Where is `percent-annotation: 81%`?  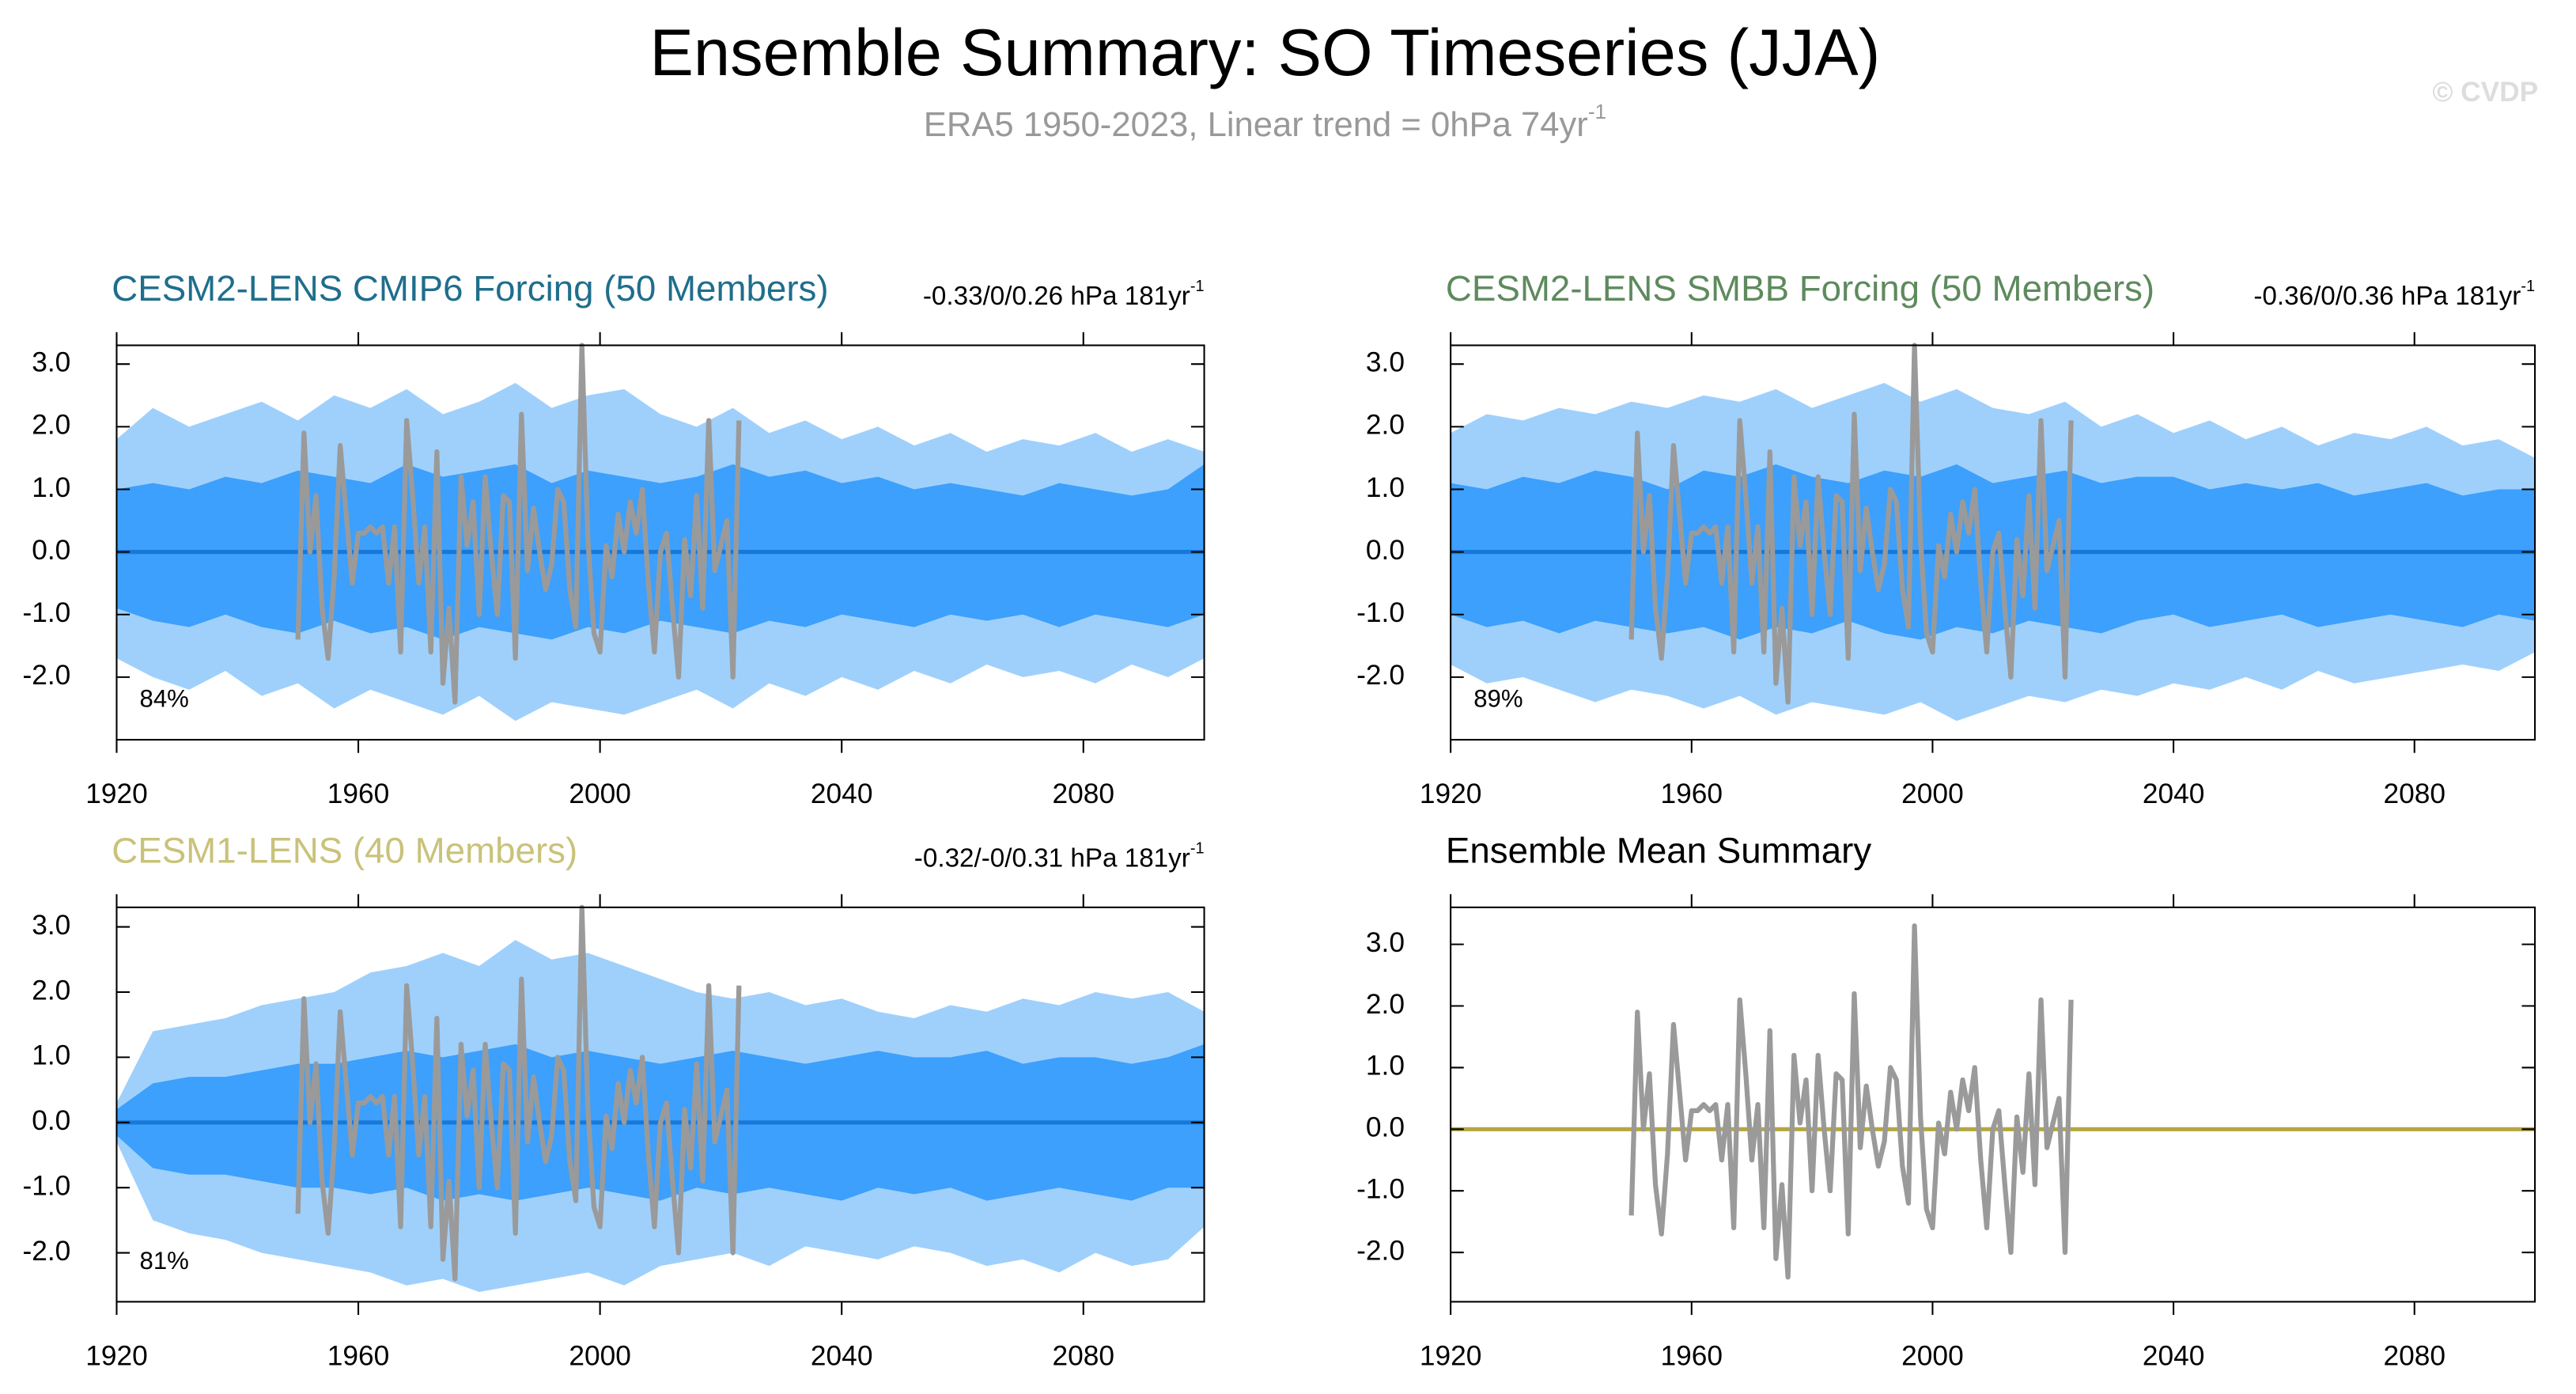 percent-annotation: 81% is located at coordinates (165, 1261).